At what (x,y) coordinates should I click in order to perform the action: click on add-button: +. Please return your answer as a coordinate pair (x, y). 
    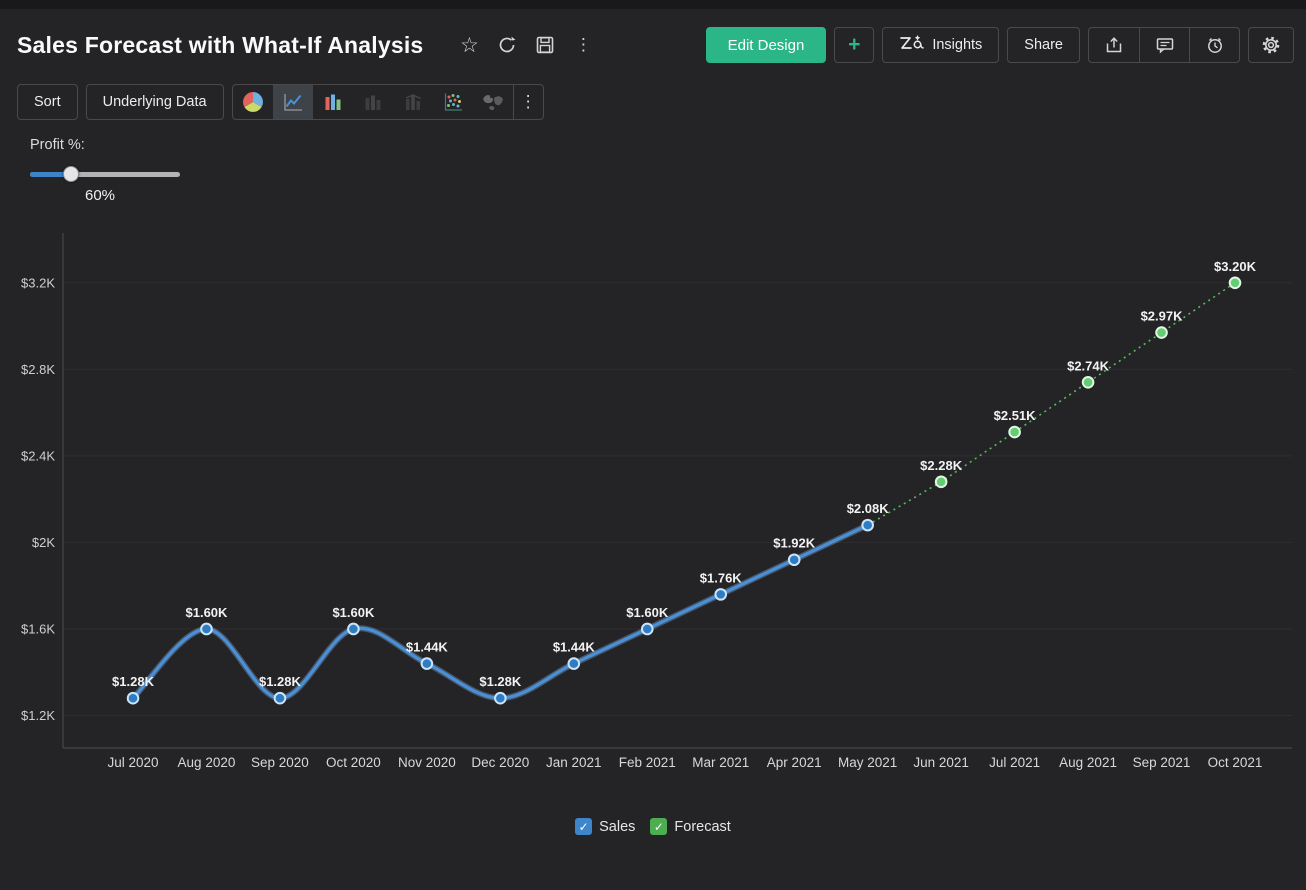
    Looking at the image, I should click on (854, 45).